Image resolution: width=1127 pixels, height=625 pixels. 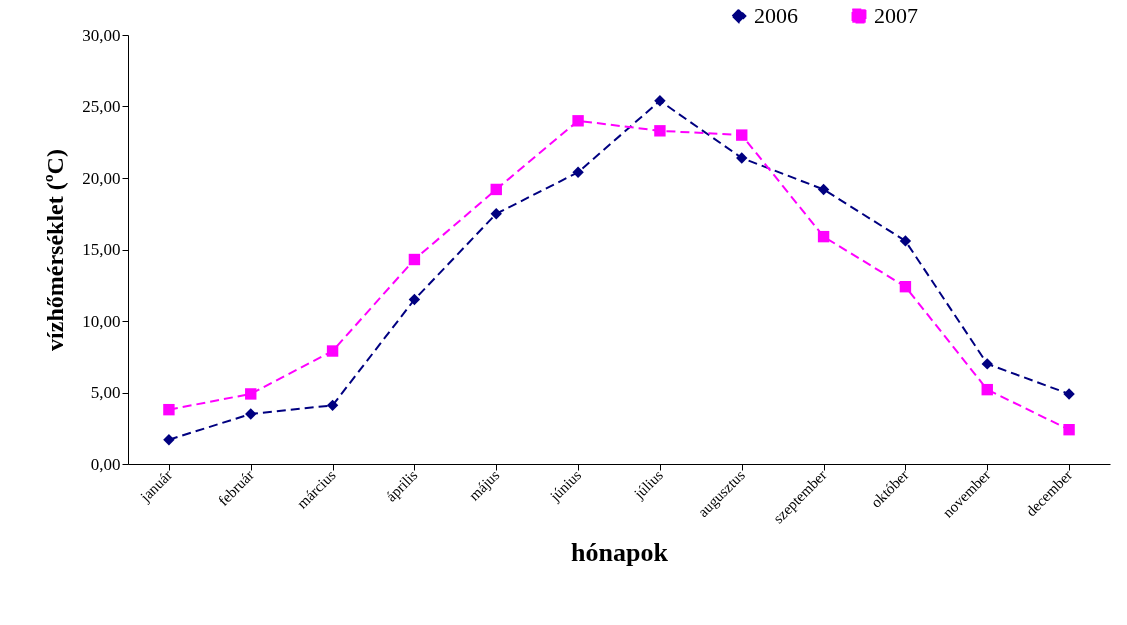 What do you see at coordinates (101, 178) in the screenshot?
I see `y-tick-label: 20,00` at bounding box center [101, 178].